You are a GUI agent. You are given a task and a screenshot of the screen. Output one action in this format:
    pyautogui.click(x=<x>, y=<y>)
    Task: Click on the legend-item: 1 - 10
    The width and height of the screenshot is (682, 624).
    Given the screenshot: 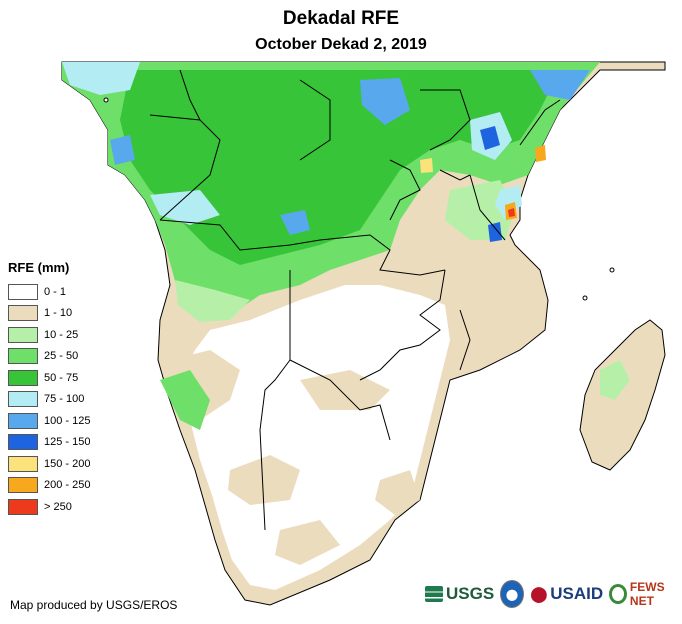 What is the action you would take?
    pyautogui.click(x=49, y=314)
    